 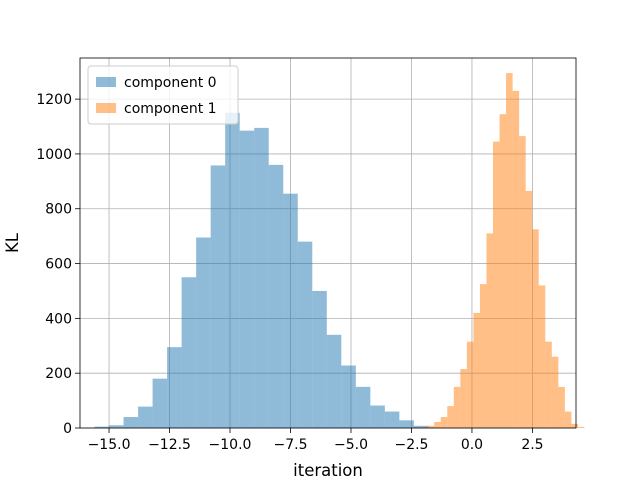 What do you see at coordinates (67, 429) in the screenshot?
I see `y-tick-label: 0` at bounding box center [67, 429].